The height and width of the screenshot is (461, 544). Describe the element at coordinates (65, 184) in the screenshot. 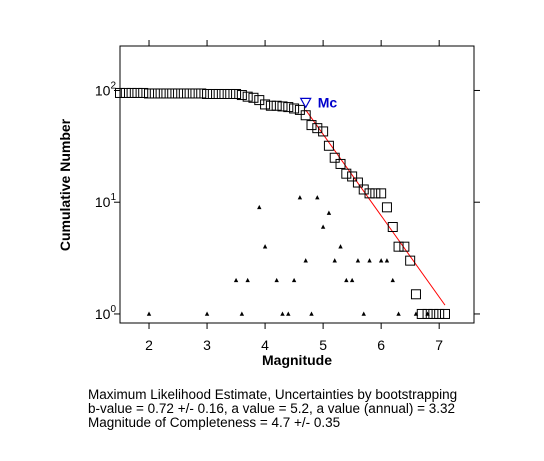

I see `y-axis-label: Cumulative Number` at that location.